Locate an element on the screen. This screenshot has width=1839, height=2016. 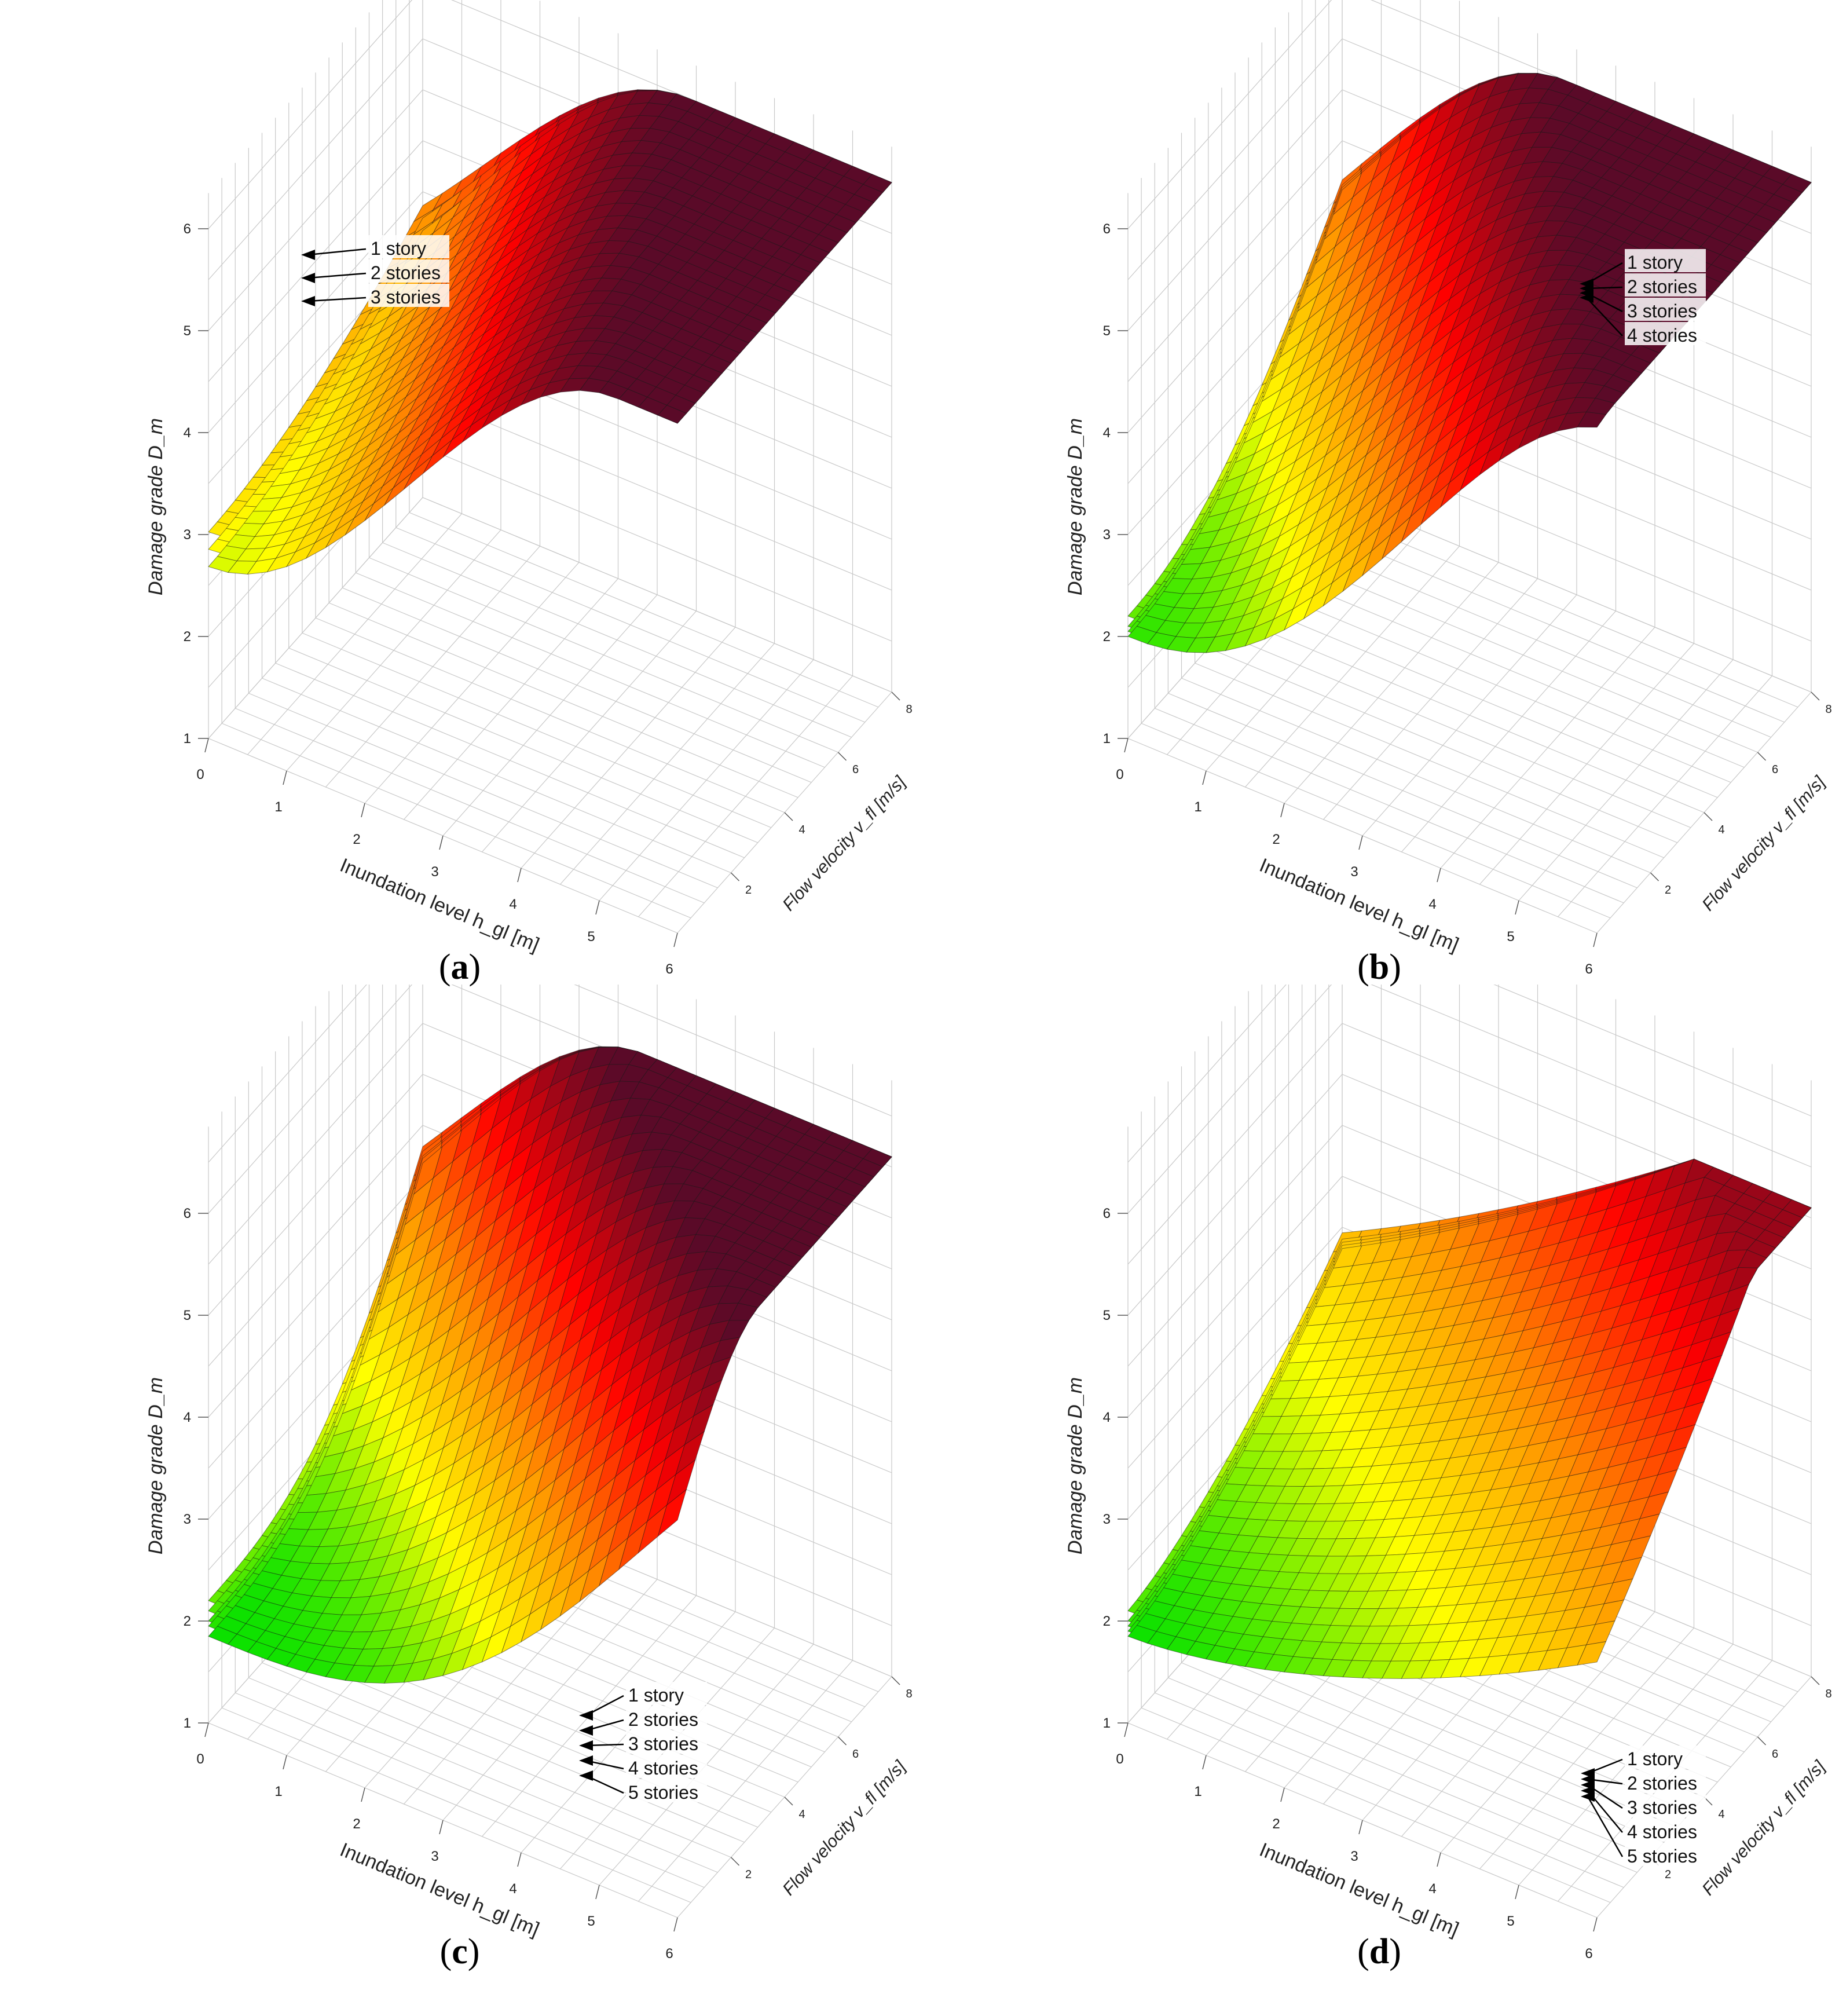
surface-4-stories is located at coordinates (1469, 363).